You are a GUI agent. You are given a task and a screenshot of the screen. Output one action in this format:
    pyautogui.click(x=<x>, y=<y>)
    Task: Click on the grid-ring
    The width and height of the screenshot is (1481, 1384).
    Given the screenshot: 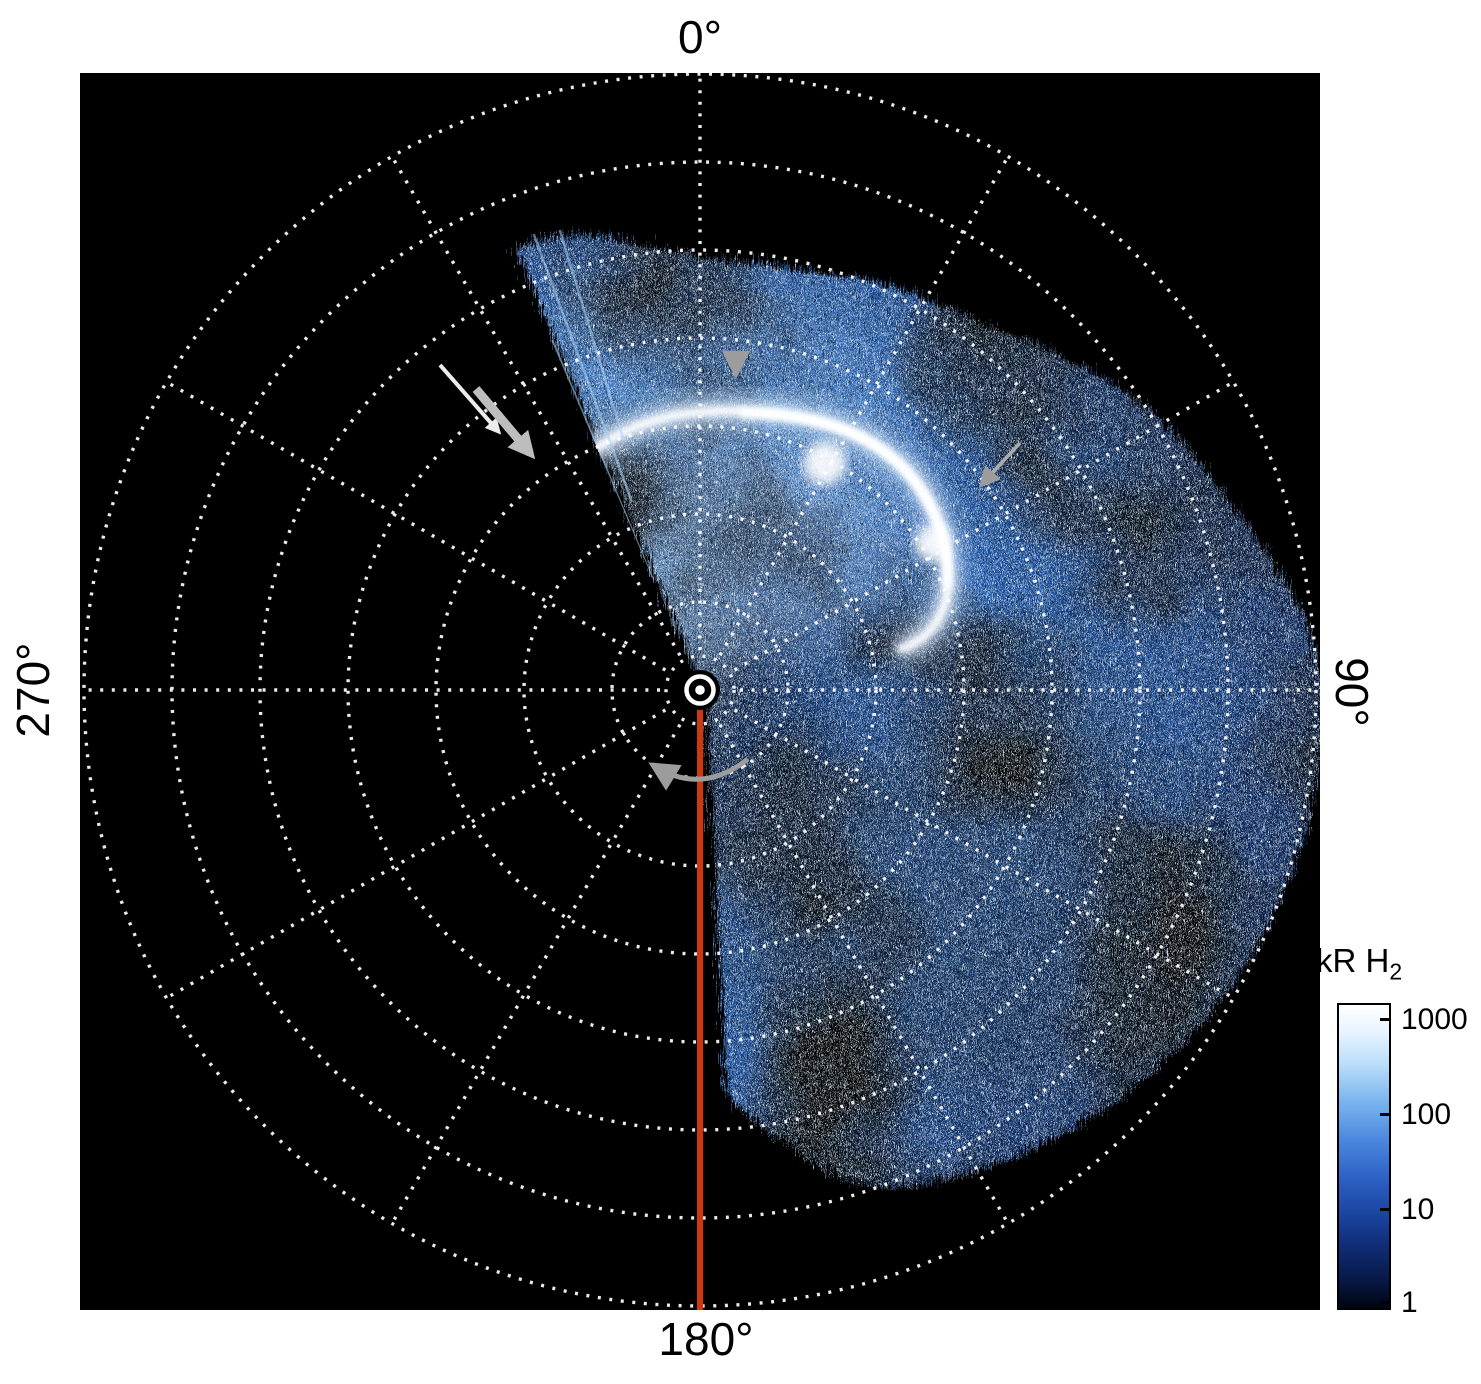 What is the action you would take?
    pyautogui.click(x=700, y=690)
    